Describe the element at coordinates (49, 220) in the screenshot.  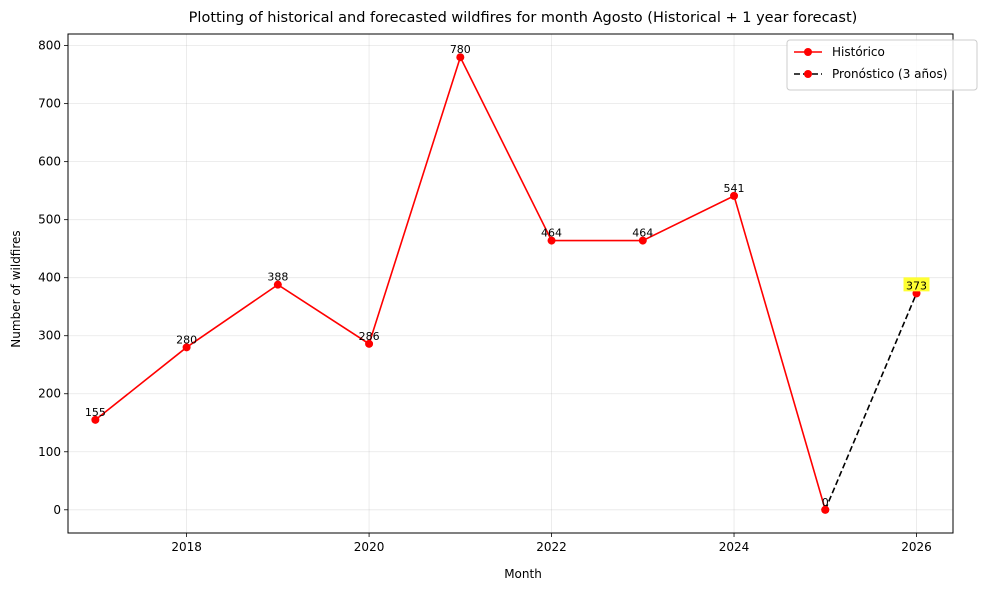
I see `y-tick-label: 500` at that location.